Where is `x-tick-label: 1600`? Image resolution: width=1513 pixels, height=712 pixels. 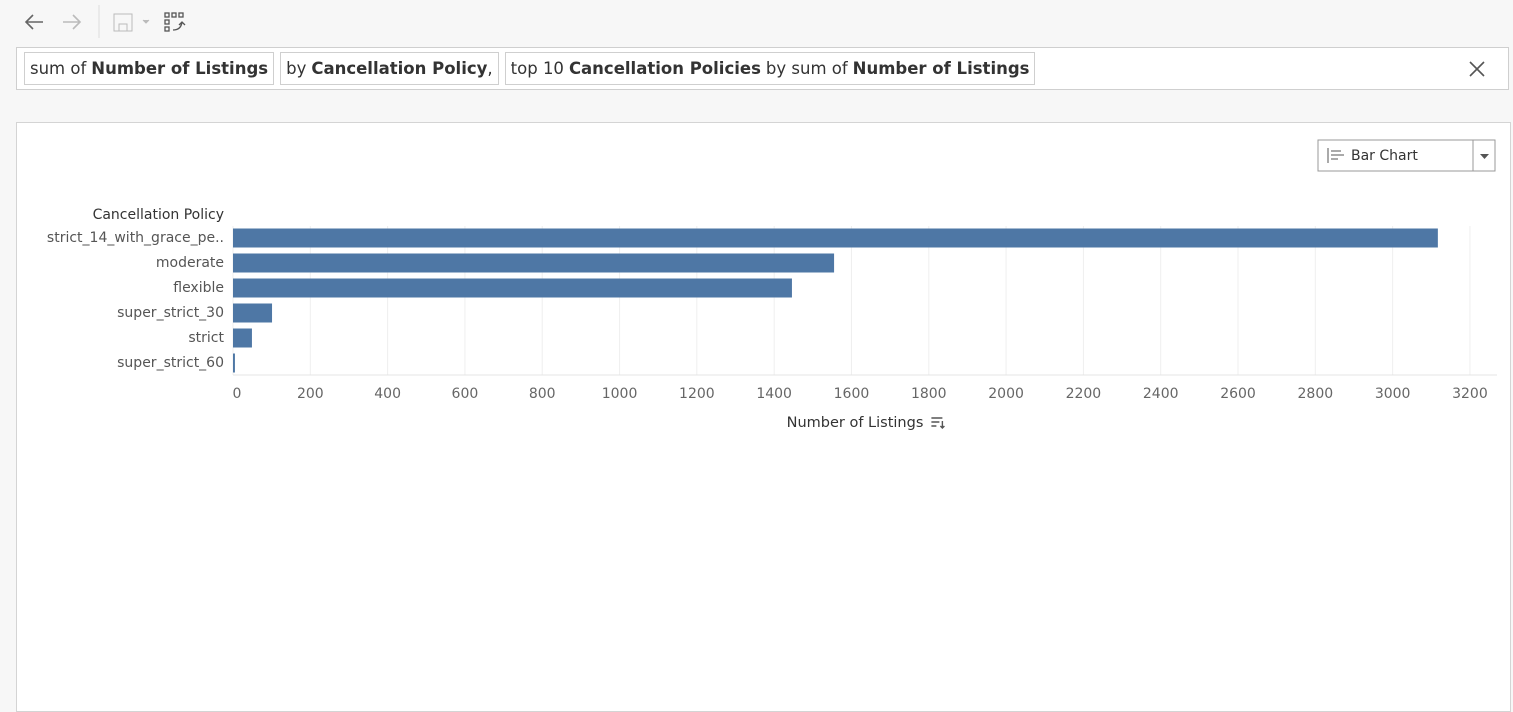 x-tick-label: 1600 is located at coordinates (852, 394).